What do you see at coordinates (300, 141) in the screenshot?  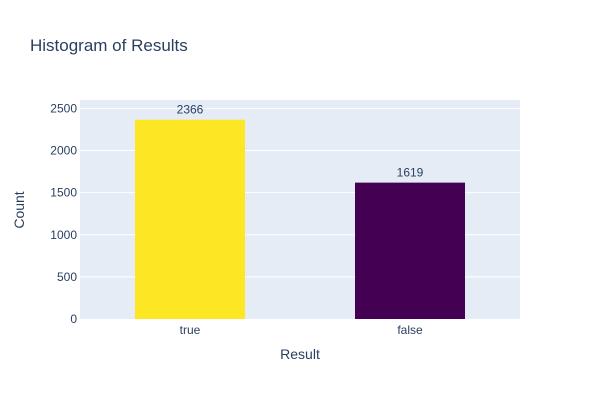 I see `data-labels: 2366 1619` at bounding box center [300, 141].